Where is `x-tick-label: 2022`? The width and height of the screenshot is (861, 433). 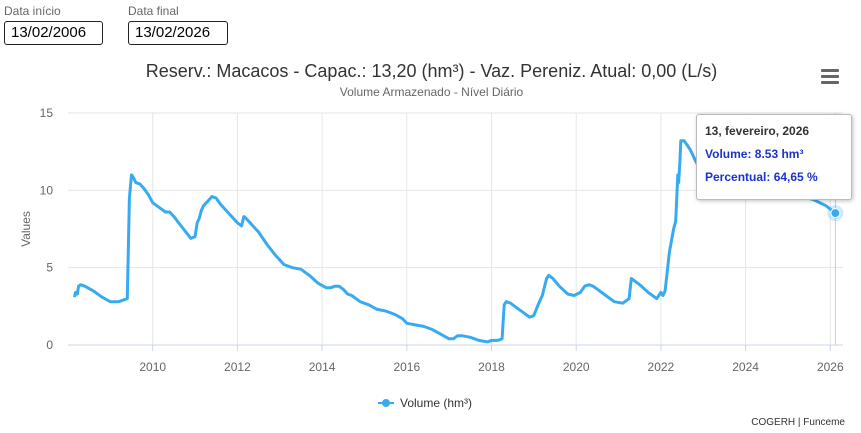 x-tick-label: 2022 is located at coordinates (661, 367).